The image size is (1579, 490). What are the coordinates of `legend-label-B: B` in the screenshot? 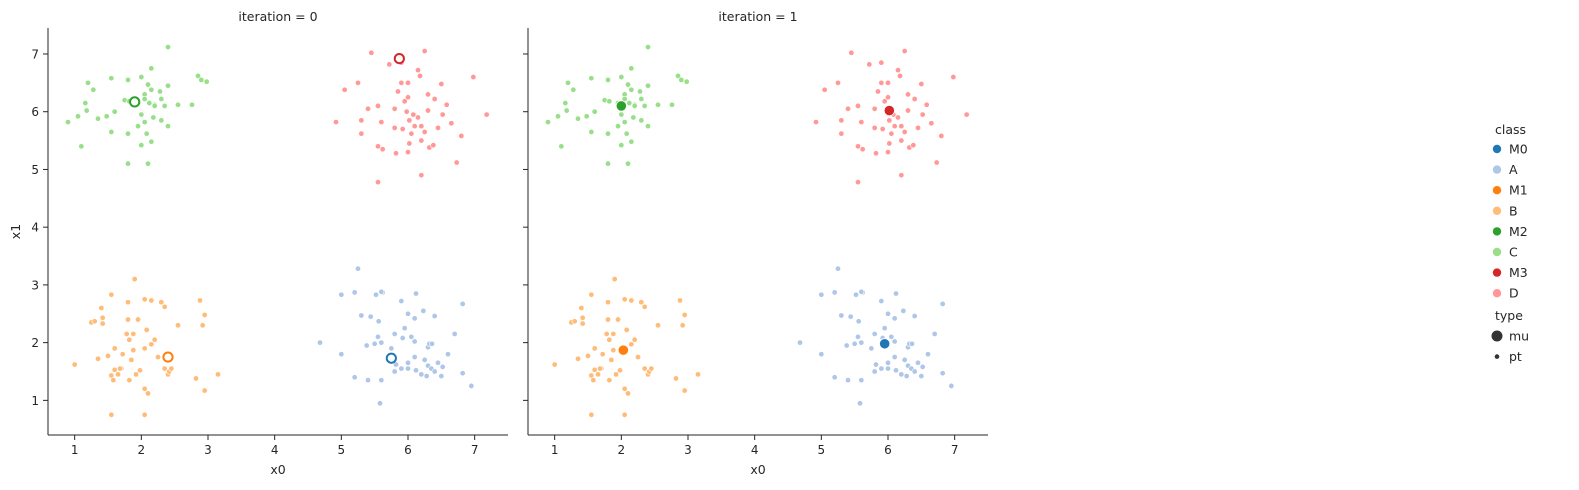 It's located at (1513, 210).